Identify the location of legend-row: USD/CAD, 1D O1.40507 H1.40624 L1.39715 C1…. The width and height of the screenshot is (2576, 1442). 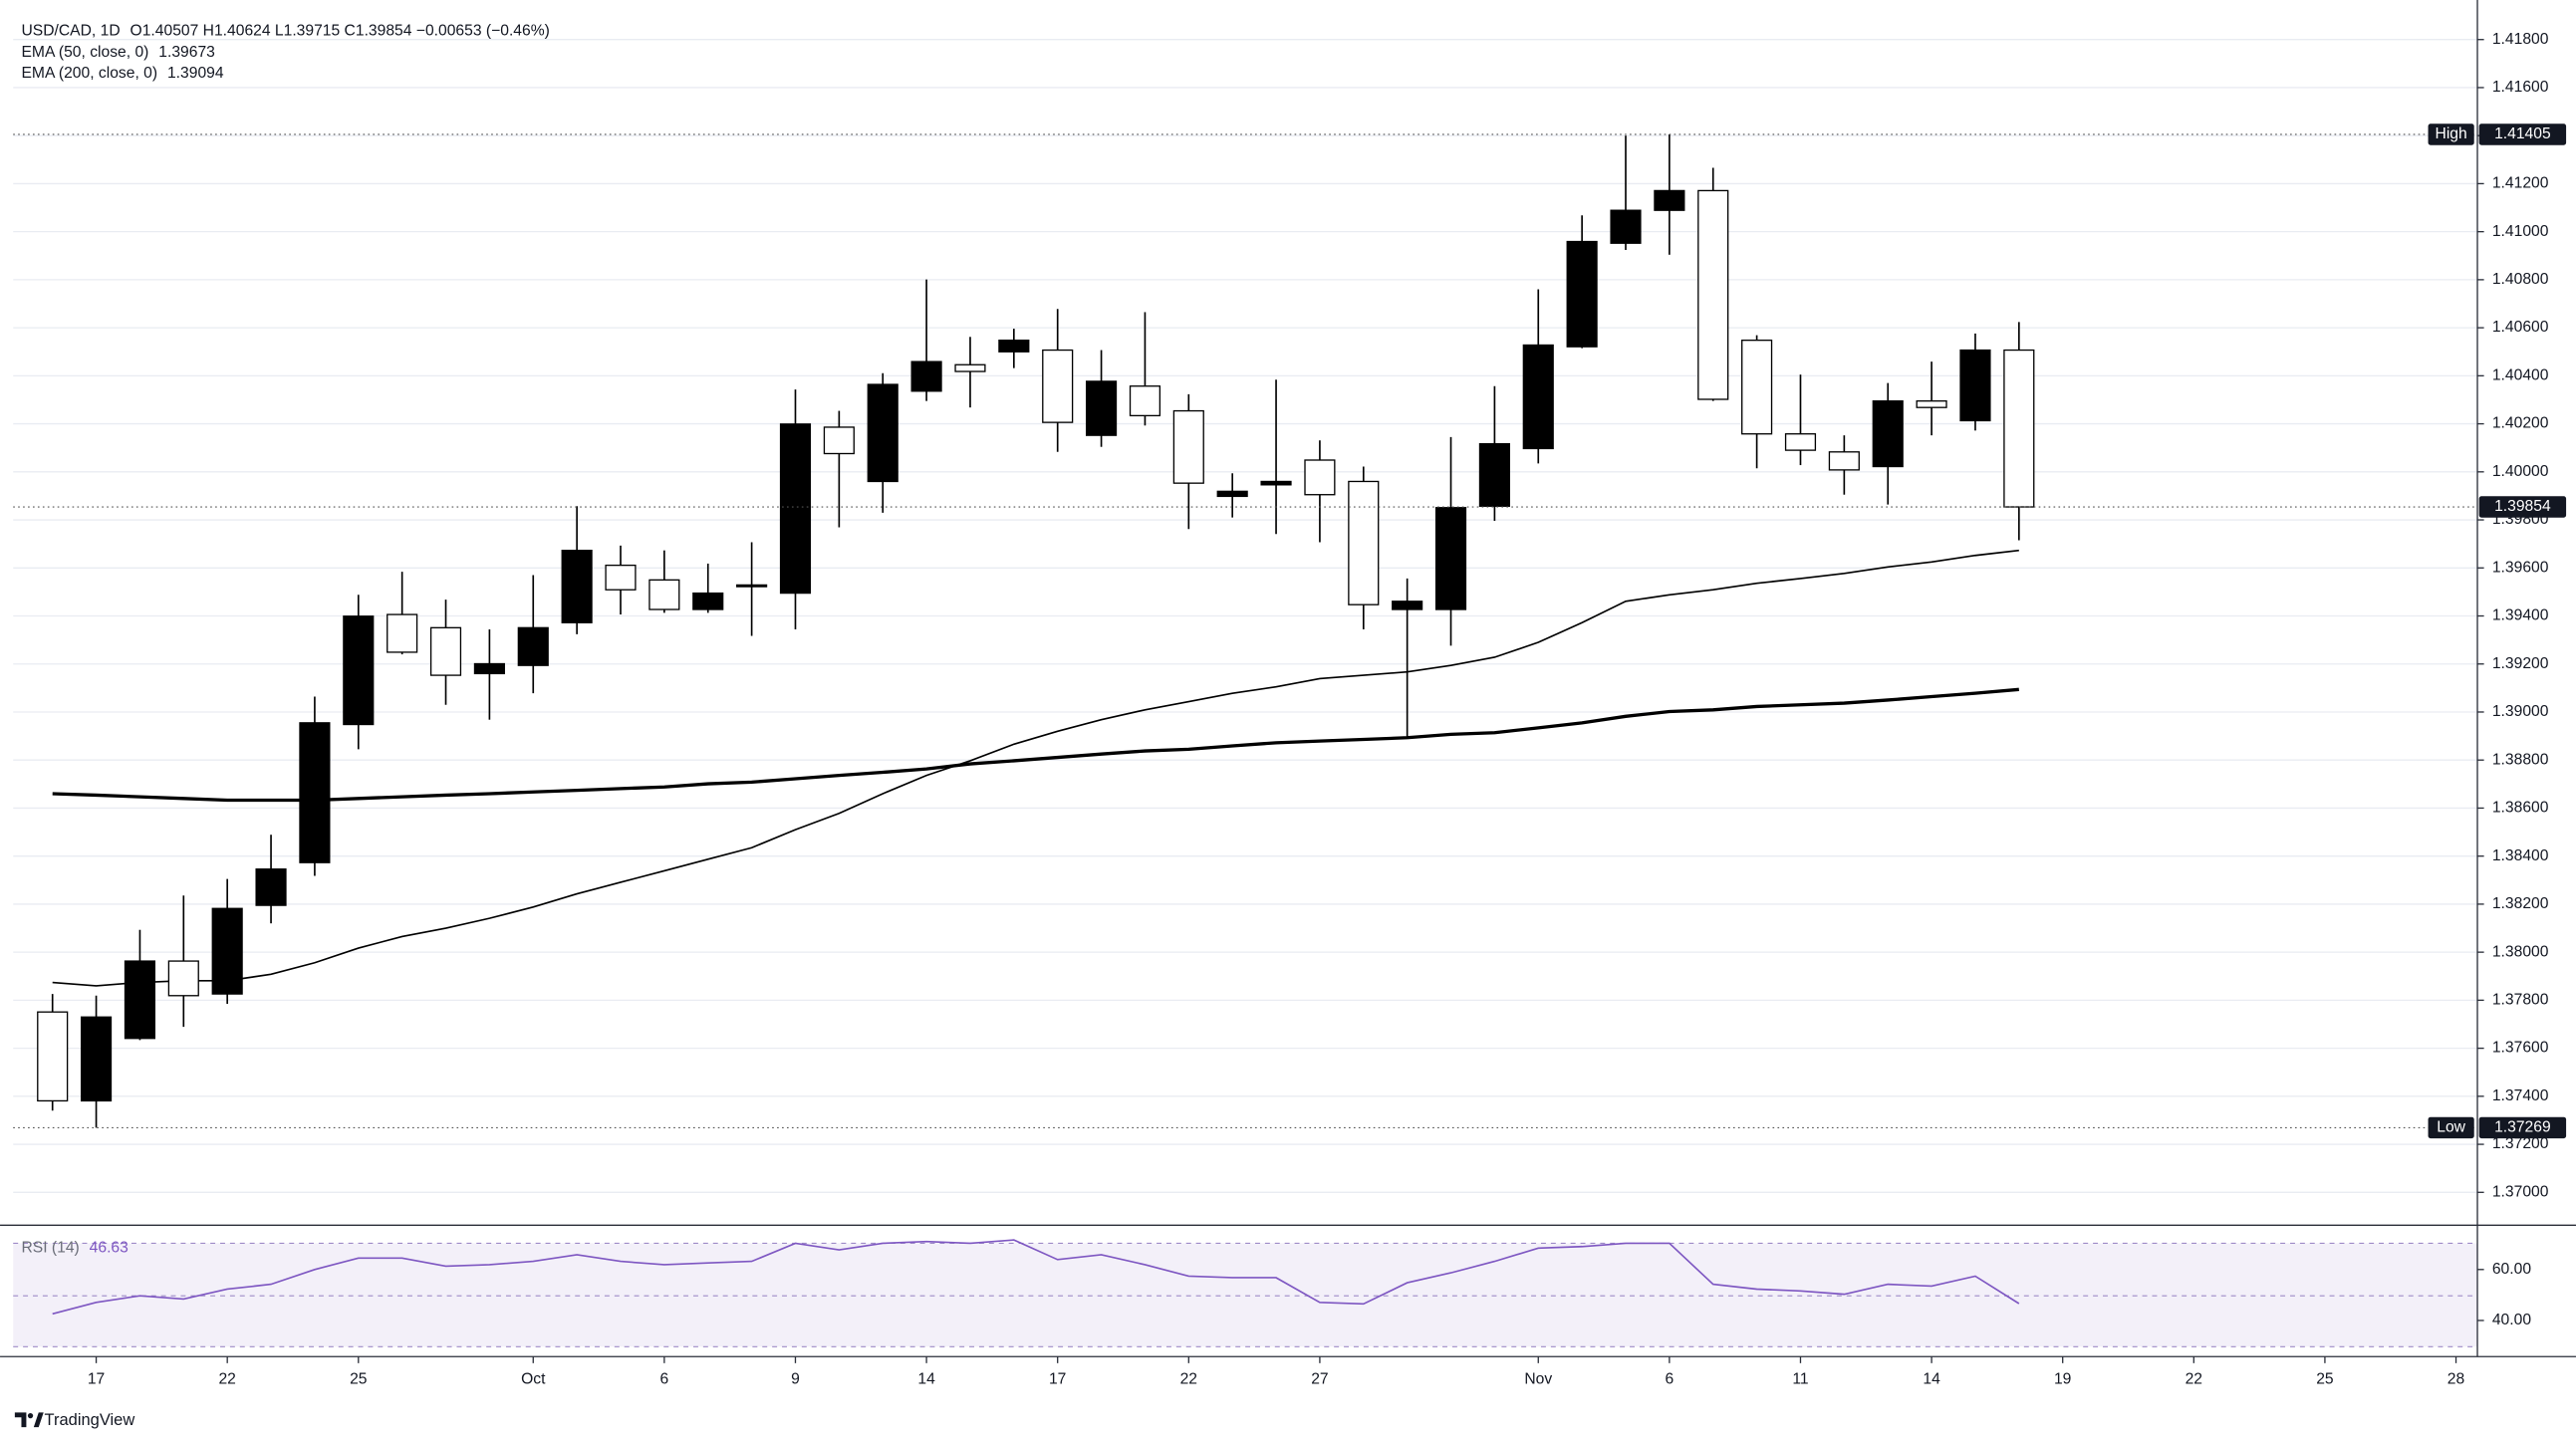
(285, 30).